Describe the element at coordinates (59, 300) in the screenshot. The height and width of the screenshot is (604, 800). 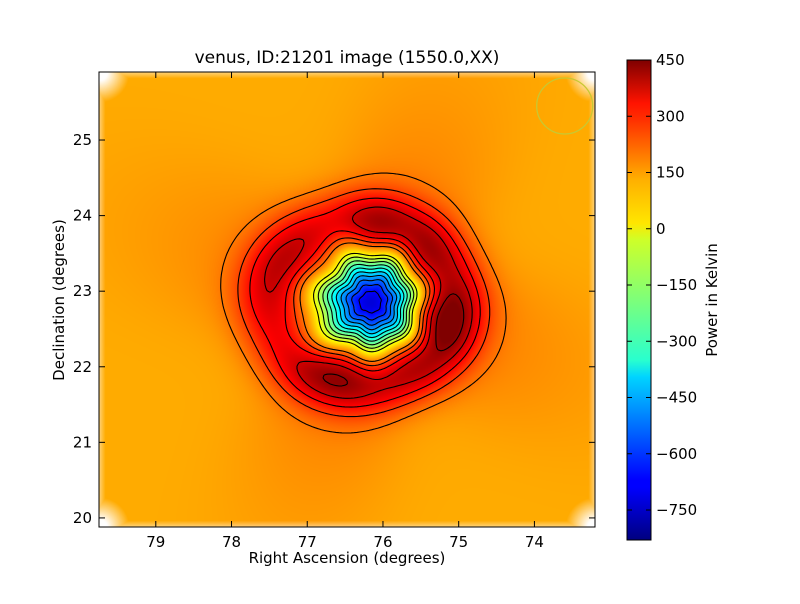
I see `y-axis-label: Declination (degrees)` at that location.